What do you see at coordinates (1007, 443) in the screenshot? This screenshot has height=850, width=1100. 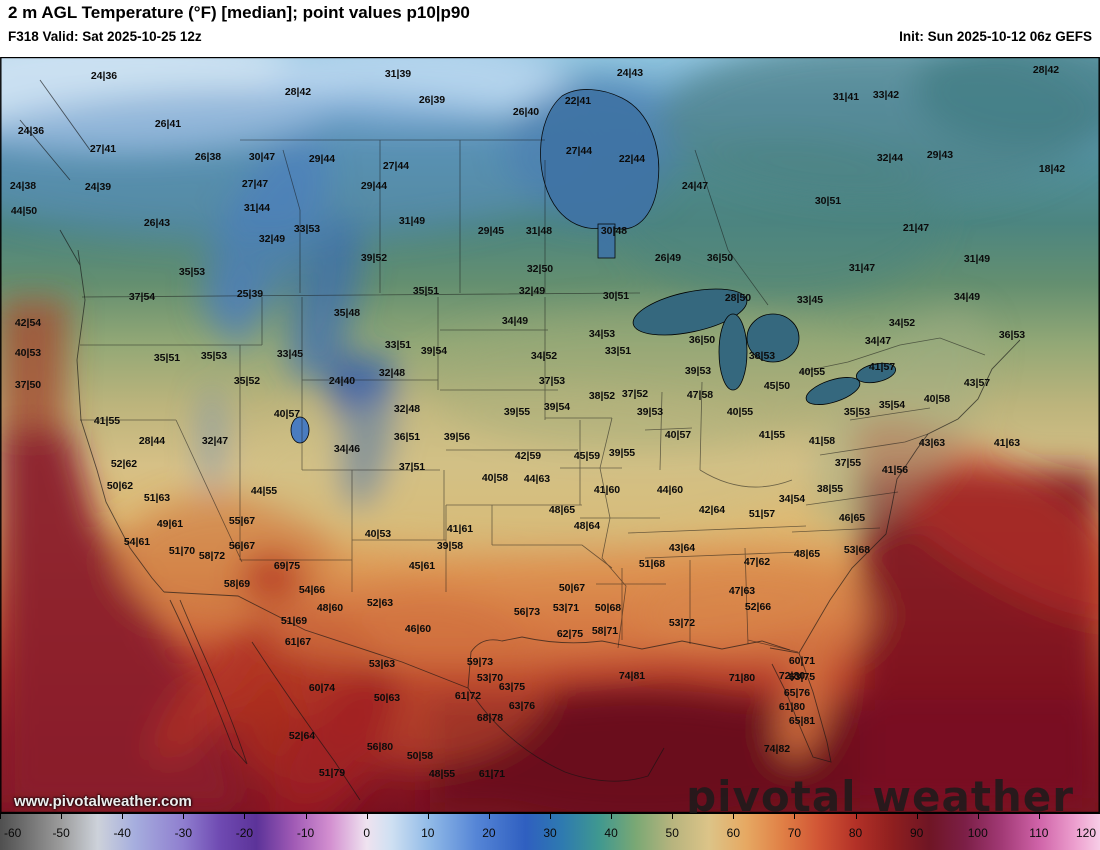 I see `point-value: 41|63` at bounding box center [1007, 443].